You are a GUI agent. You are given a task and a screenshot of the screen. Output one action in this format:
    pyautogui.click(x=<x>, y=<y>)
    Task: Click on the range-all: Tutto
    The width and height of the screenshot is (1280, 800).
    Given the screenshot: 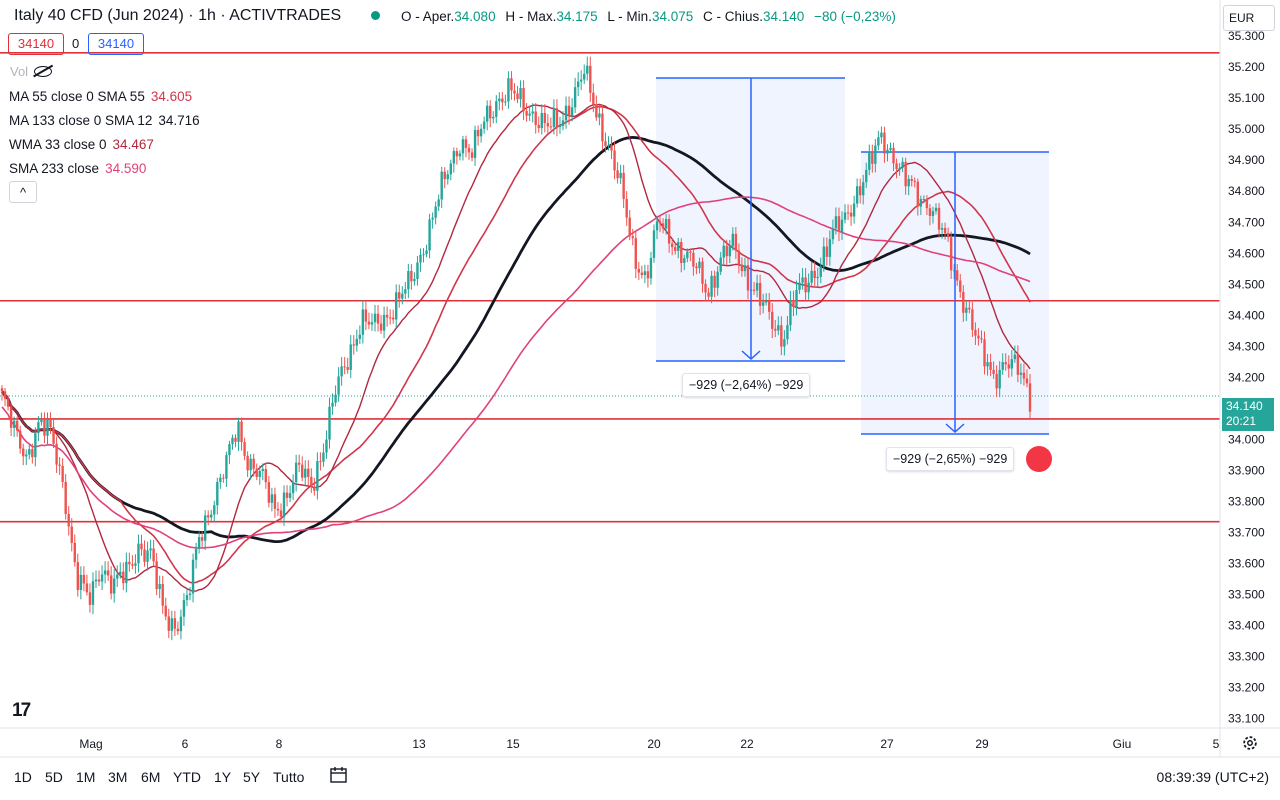 What is the action you would take?
    pyautogui.click(x=289, y=777)
    